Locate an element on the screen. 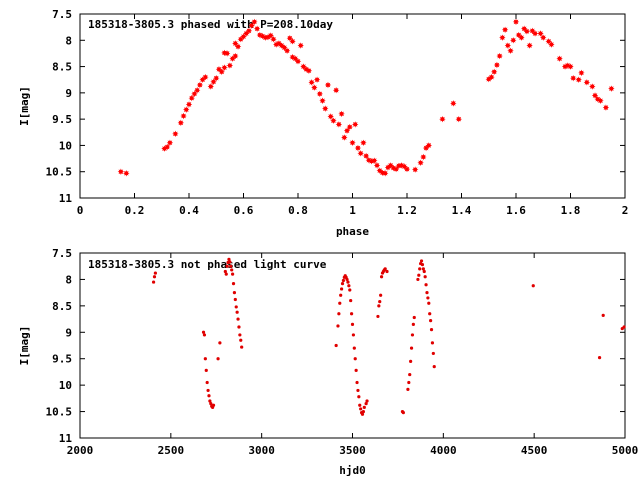  x-axis-label: hjd0 is located at coordinates (352, 470).